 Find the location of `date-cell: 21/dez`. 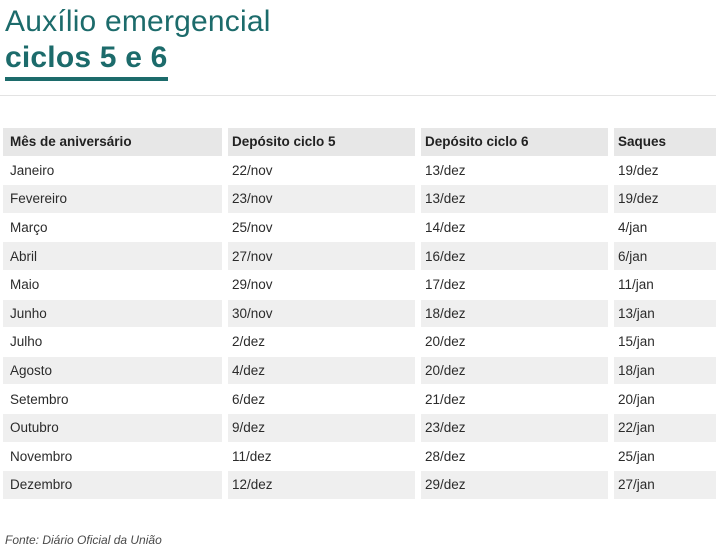

date-cell: 21/dez is located at coordinates (517, 399).